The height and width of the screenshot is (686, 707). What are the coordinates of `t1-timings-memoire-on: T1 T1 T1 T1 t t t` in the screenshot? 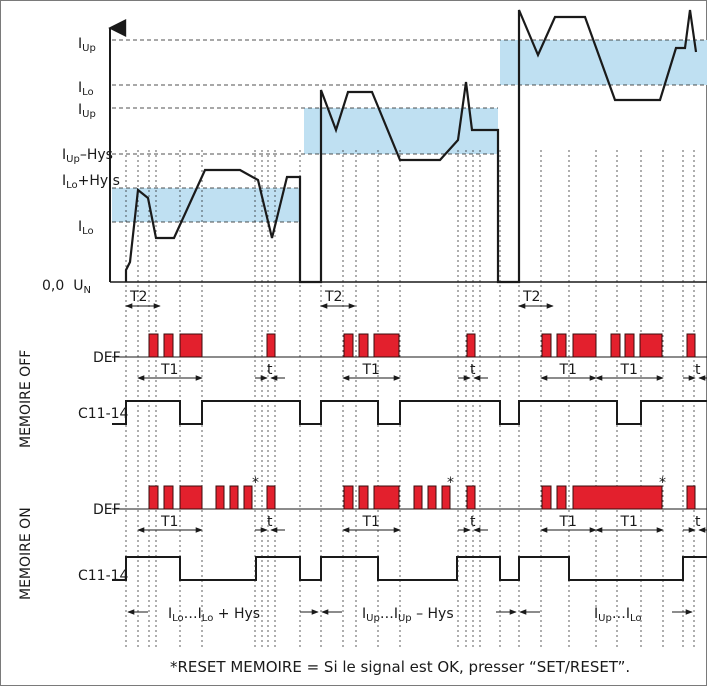 It's located at (422, 523).